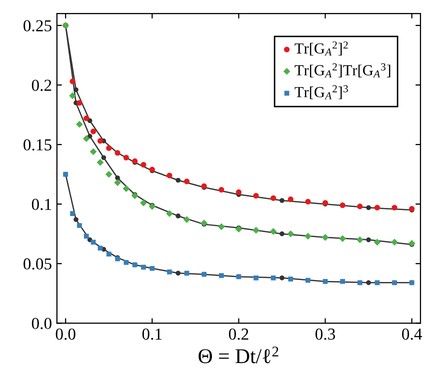  Describe the element at coordinates (321, 92) in the screenshot. I see `legend-label: Tr[G$_{A}$$^{2}$]$^{3}$` at that location.